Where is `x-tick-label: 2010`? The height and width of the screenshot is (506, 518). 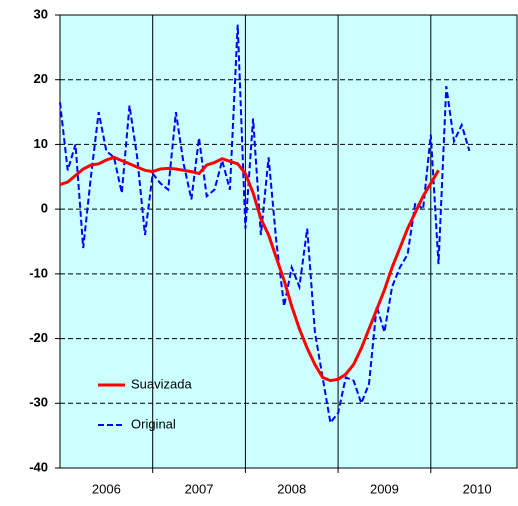 x-tick-label: 2010 is located at coordinates (477, 488).